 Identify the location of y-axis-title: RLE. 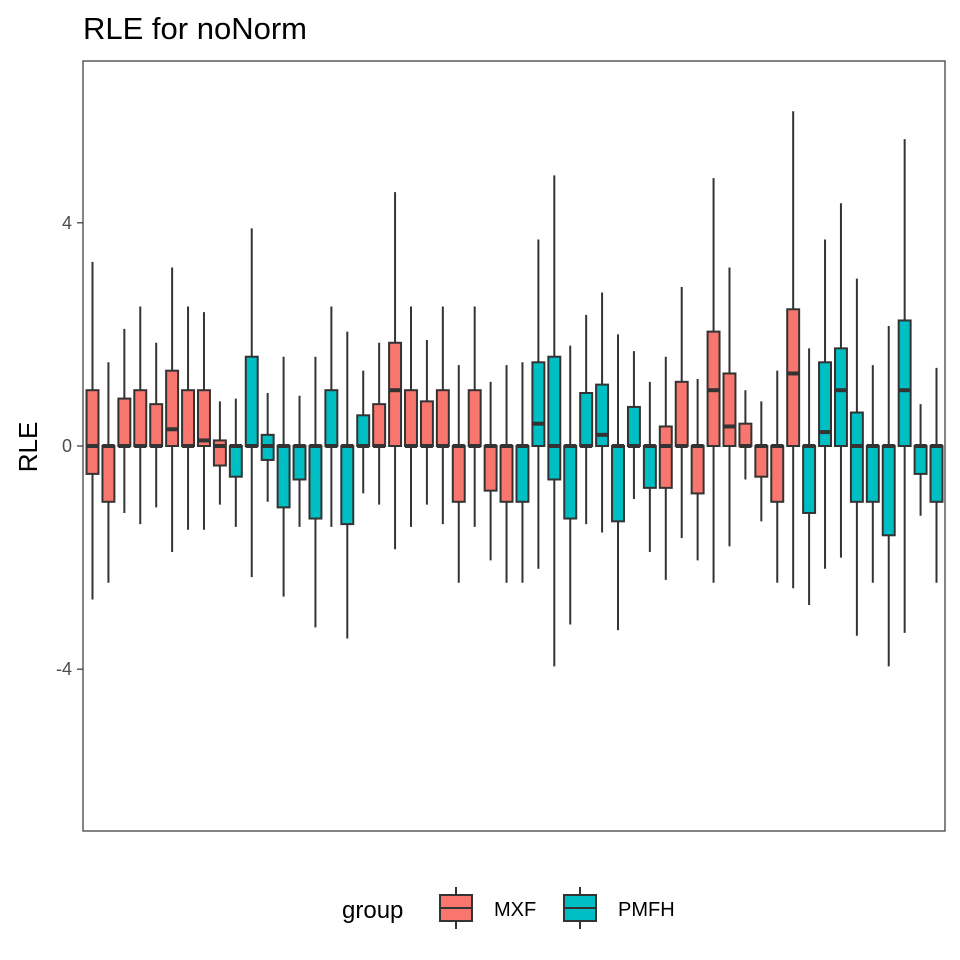
(28, 447).